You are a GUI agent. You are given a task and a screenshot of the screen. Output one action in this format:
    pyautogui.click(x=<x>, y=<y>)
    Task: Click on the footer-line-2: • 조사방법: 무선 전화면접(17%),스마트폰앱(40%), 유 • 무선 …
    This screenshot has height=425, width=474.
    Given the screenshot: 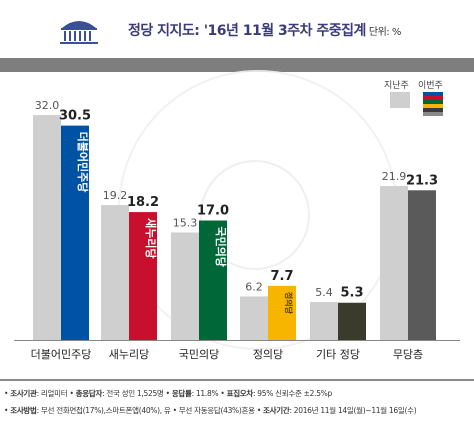 What is the action you would take?
    pyautogui.click(x=210, y=410)
    